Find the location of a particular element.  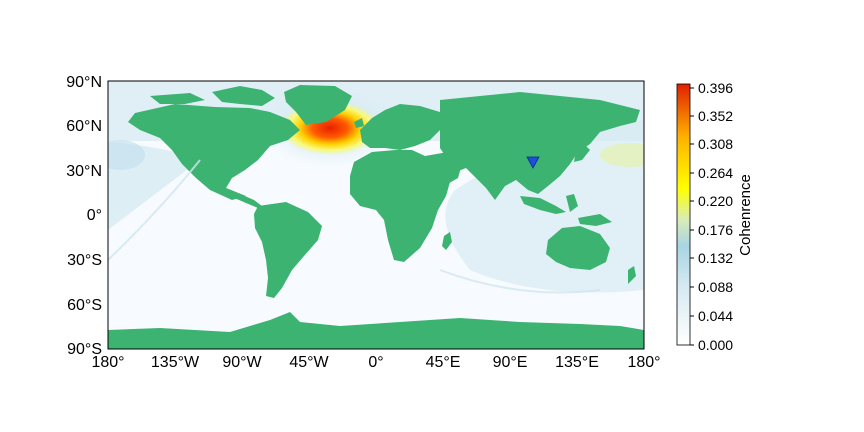

land-arctic-islands is located at coordinates (243, 96).